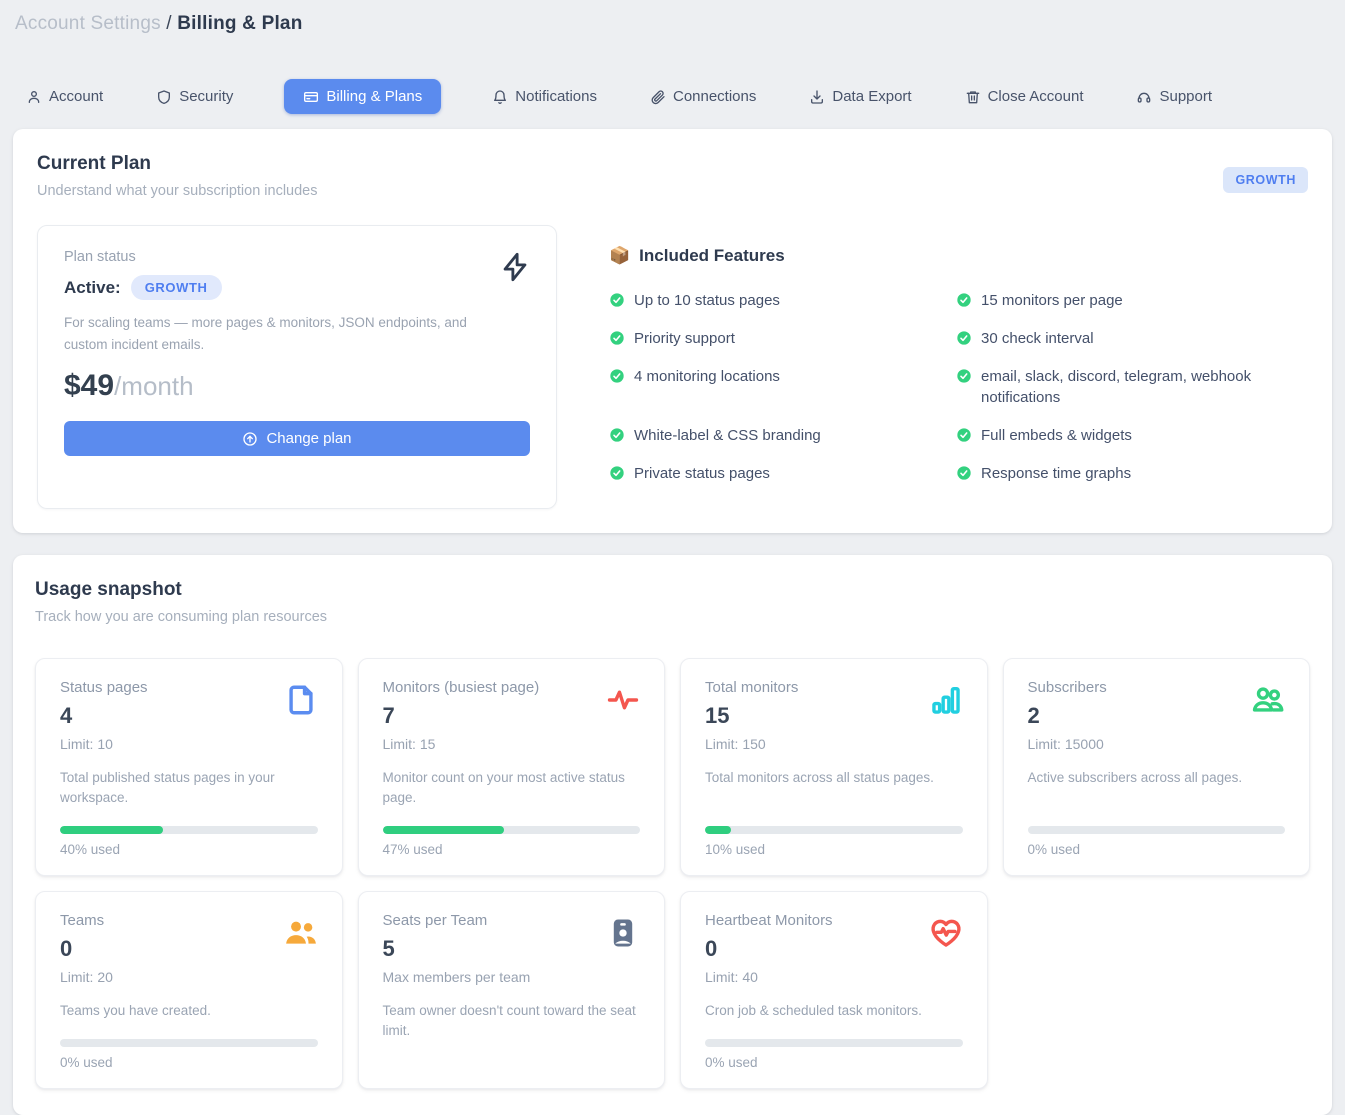 The width and height of the screenshot is (1345, 1115). I want to click on tab-label: Support, so click(1186, 96).